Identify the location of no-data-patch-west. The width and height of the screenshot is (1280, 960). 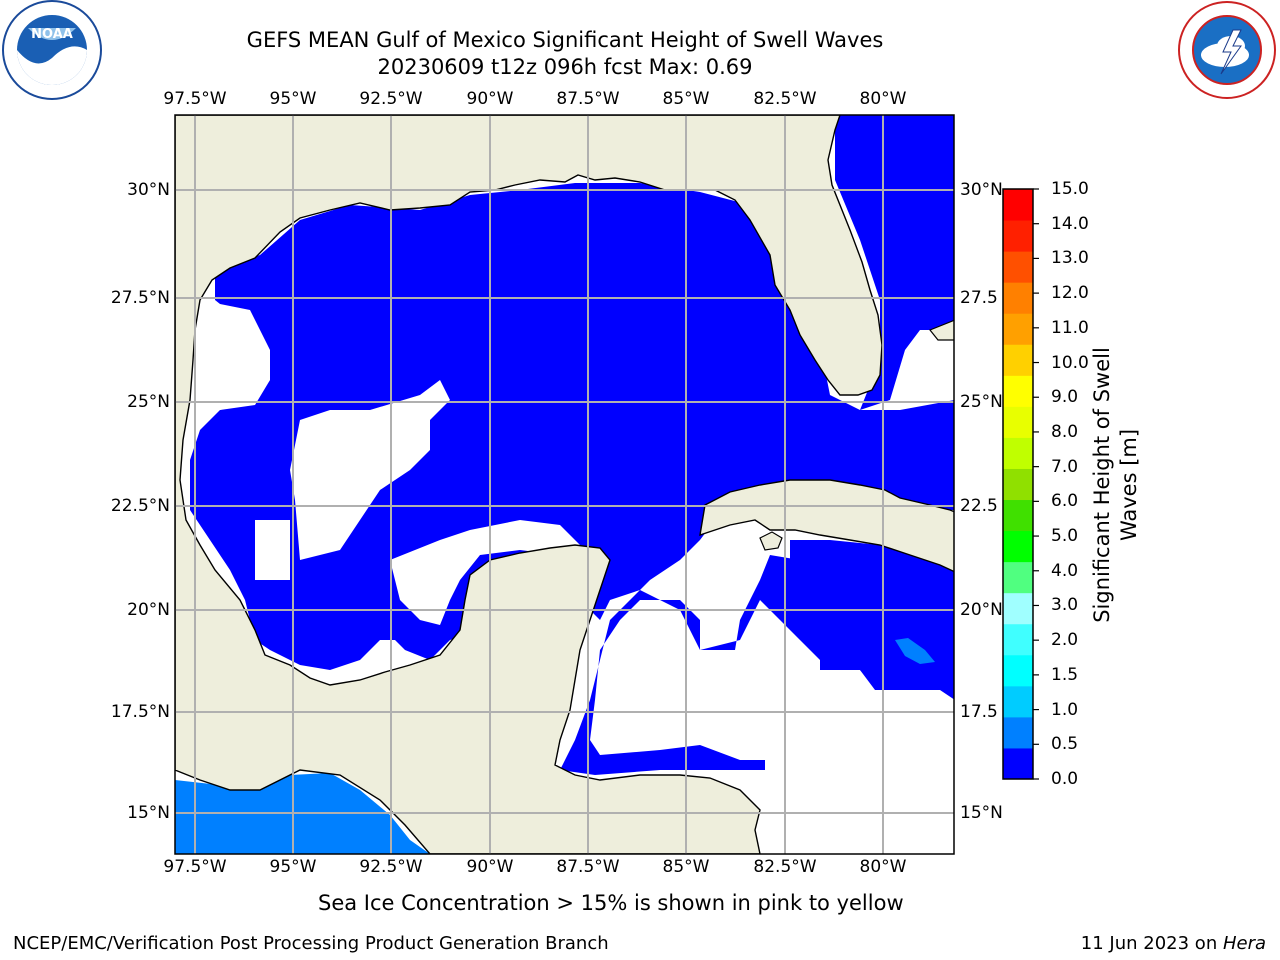
(370, 470).